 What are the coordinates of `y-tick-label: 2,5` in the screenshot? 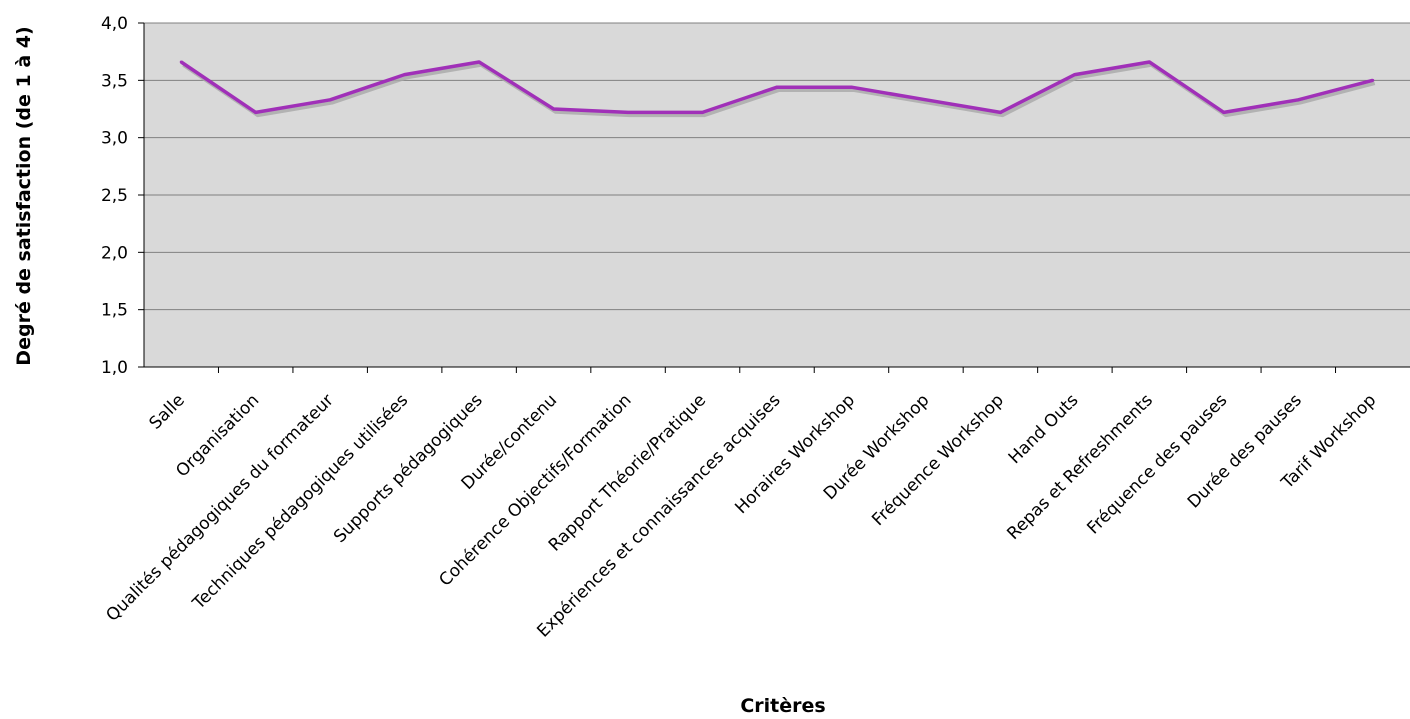 It's located at (114, 196).